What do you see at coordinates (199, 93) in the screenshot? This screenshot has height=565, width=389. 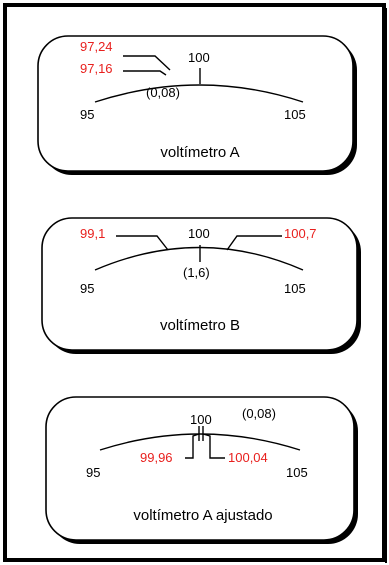 I see `meter-a-scale-arc` at bounding box center [199, 93].